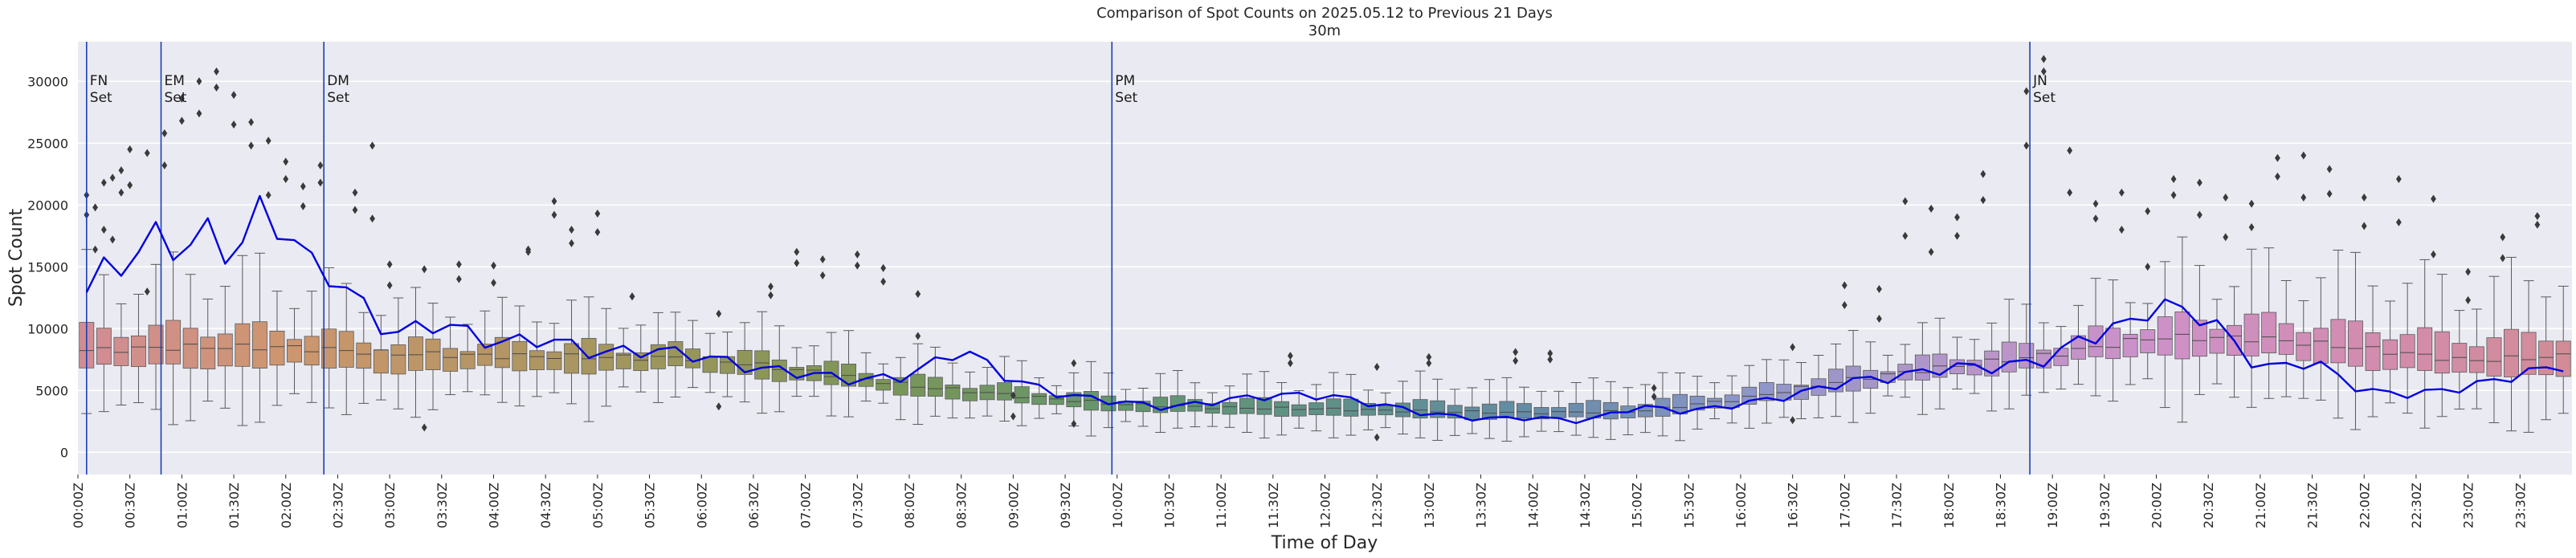  Describe the element at coordinates (442, 505) in the screenshot. I see `x-tick-label: 03:30Z` at that location.